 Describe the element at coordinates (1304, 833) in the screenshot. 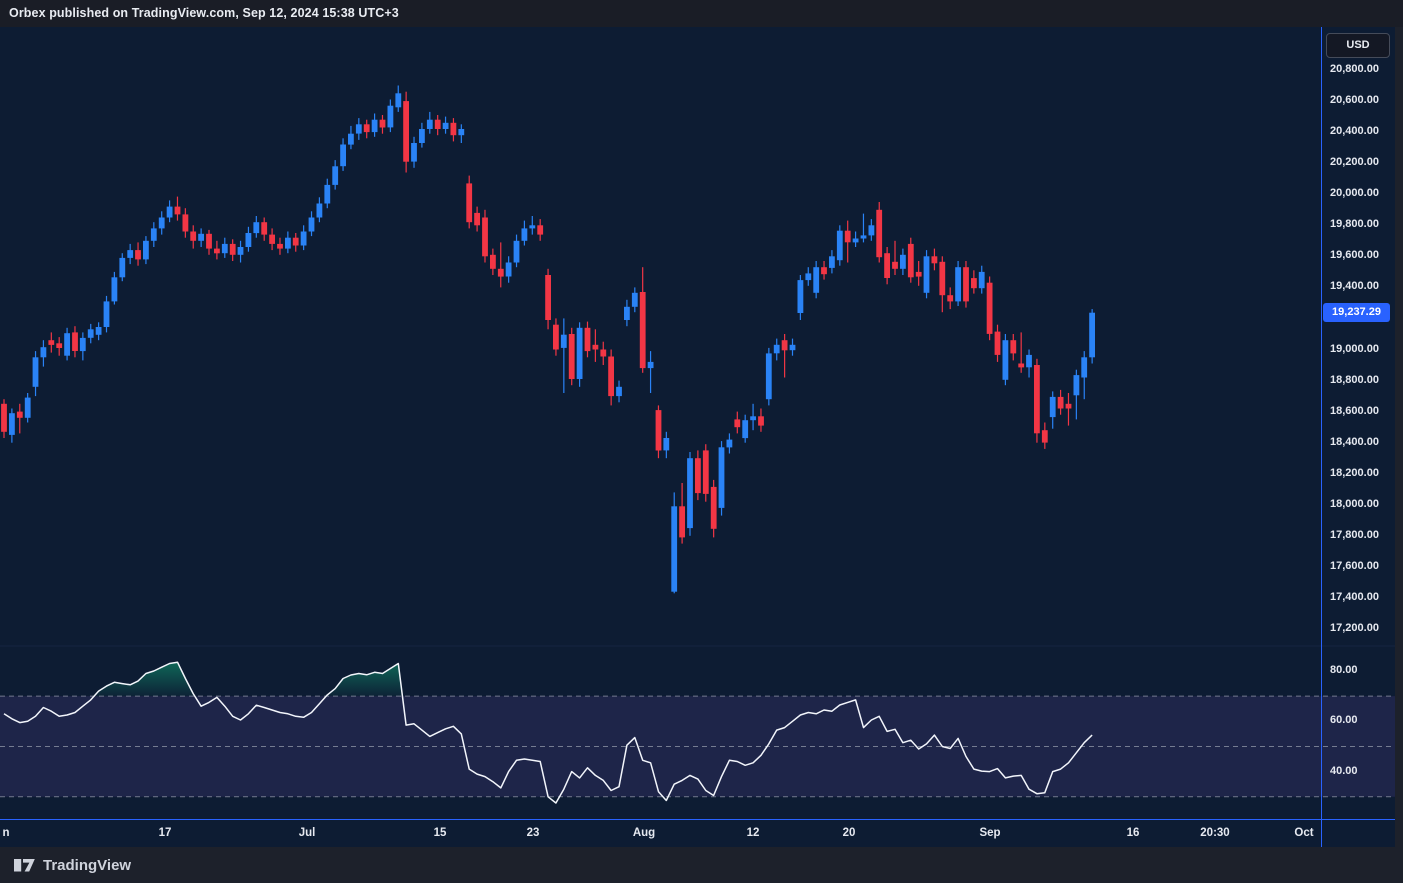

I see `time-axis-label: Oct` at that location.